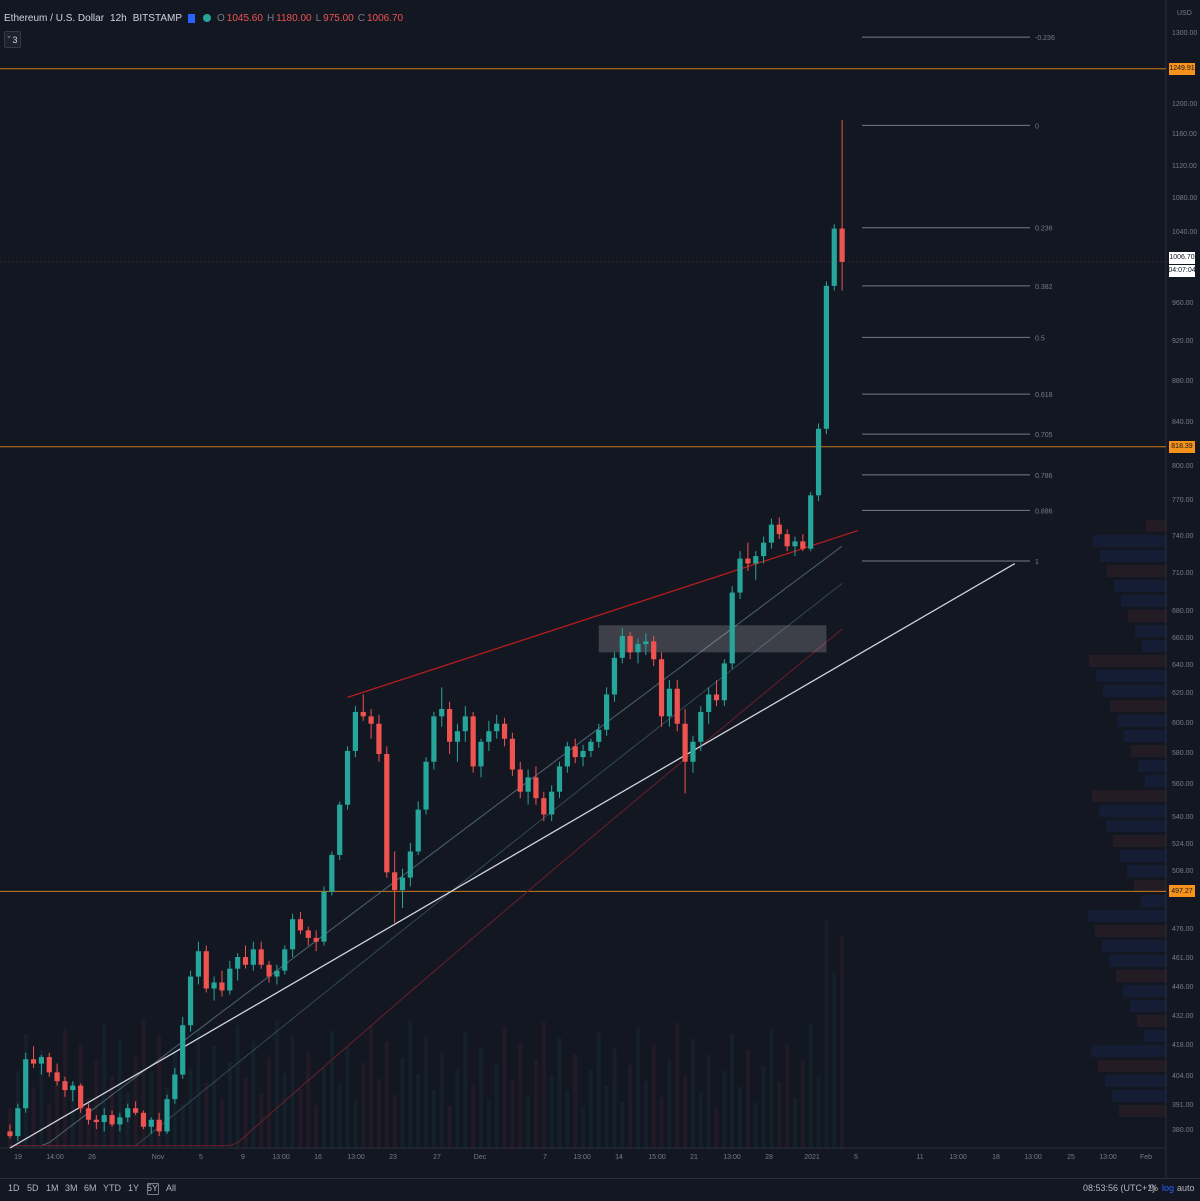  What do you see at coordinates (1154, 1188) in the screenshot?
I see `percent-toggle: %` at bounding box center [1154, 1188].